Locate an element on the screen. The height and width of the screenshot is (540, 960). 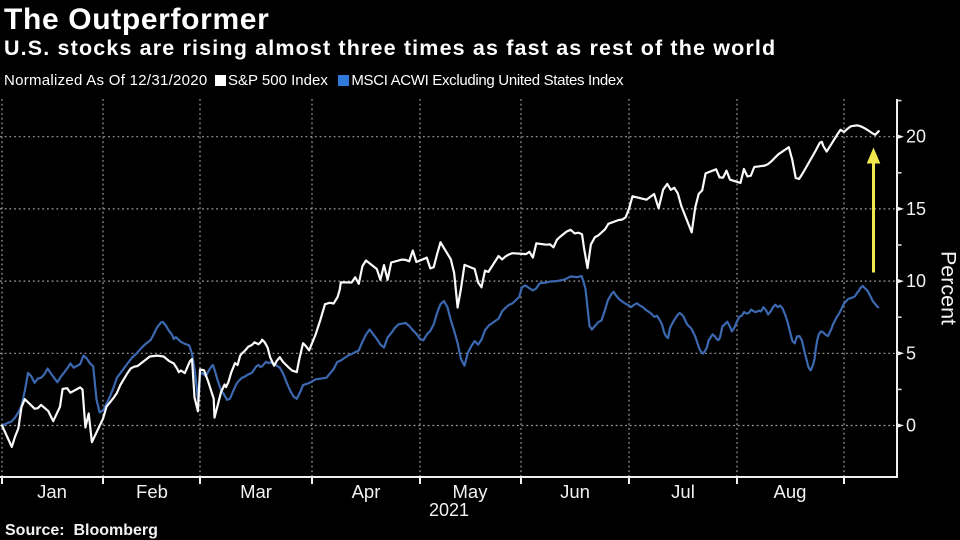
svg-text: Jul is located at coordinates (683, 491).